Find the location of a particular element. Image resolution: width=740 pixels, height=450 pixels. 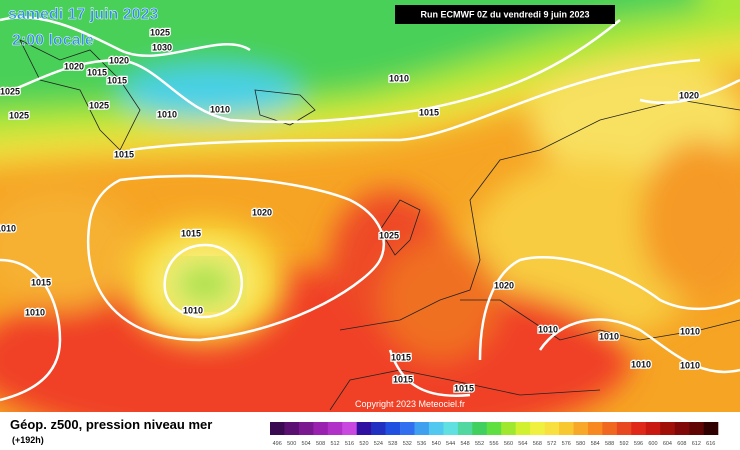

scale-label: 576 is located at coordinates (566, 444).